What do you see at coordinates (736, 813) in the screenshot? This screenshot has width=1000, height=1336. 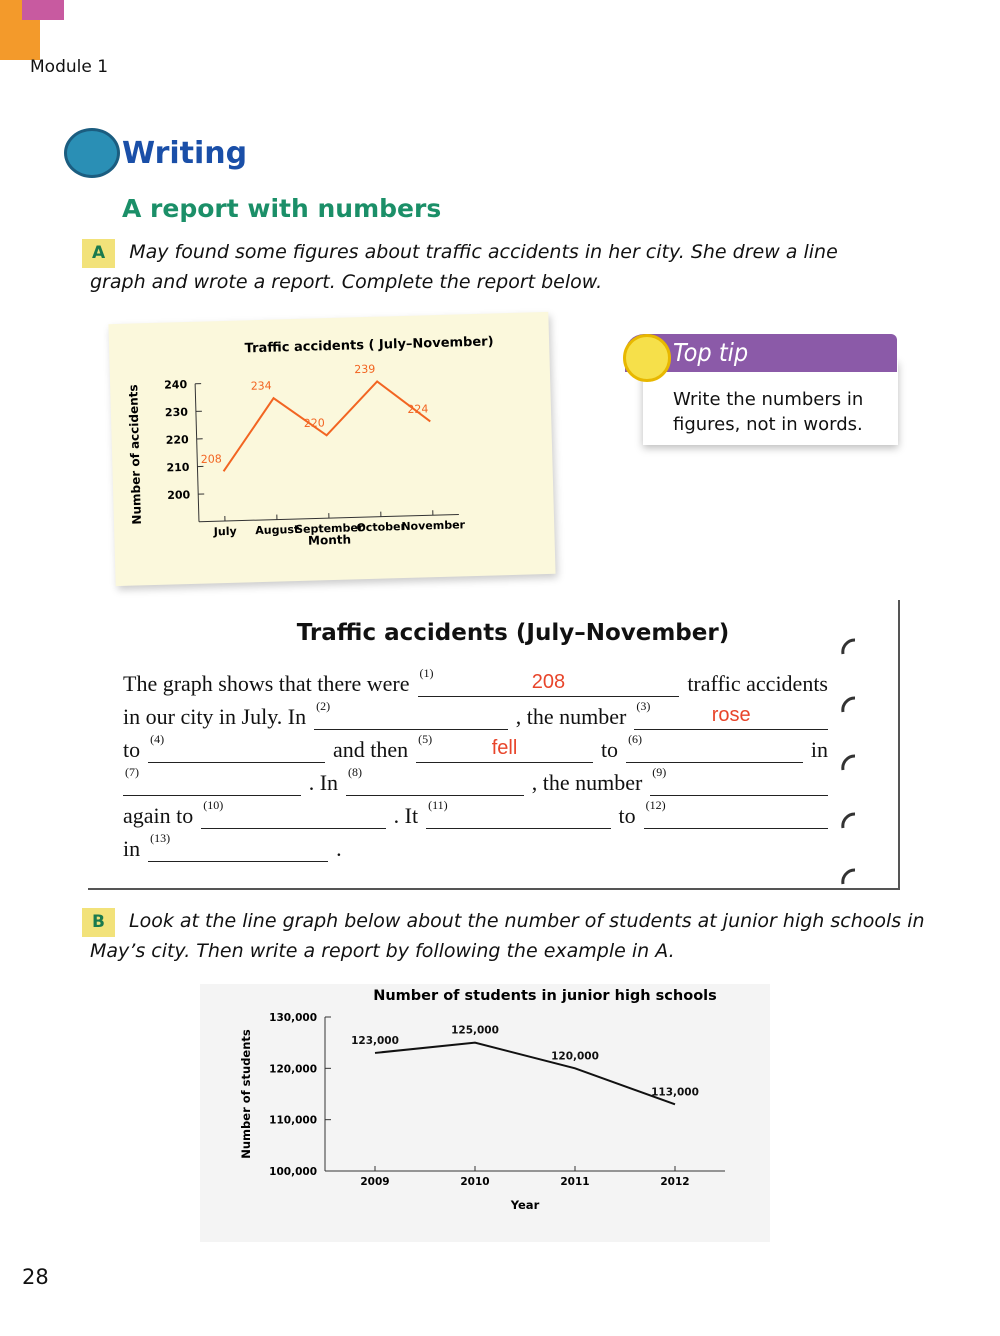 I see `blank: (12)` at bounding box center [736, 813].